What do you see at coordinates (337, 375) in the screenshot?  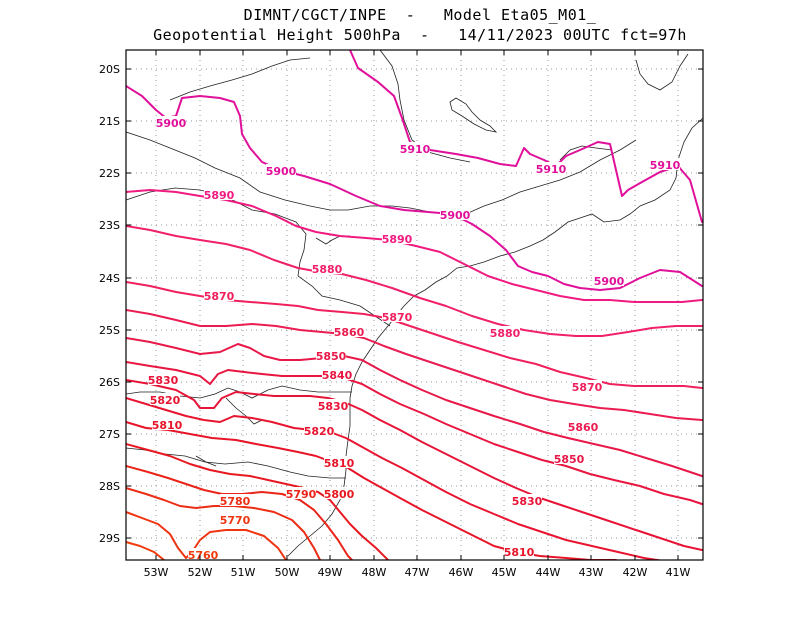 I see `contour-label: 5840` at bounding box center [337, 375].